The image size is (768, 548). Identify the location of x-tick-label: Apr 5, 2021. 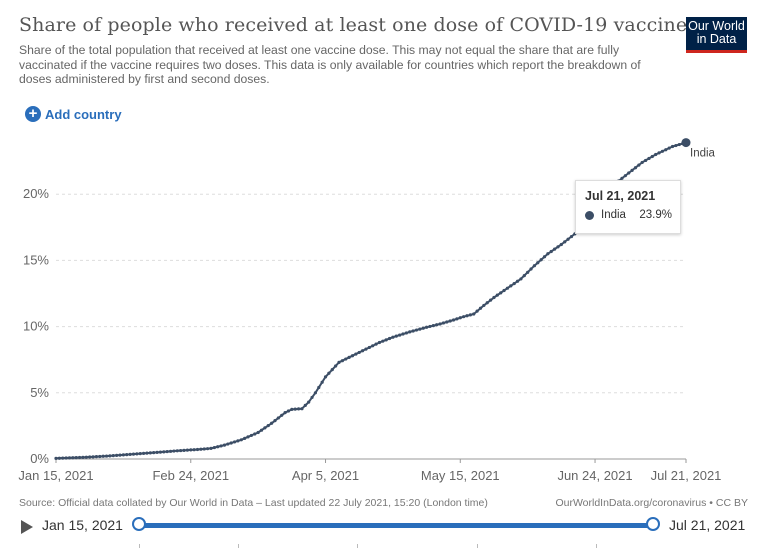
(325, 475).